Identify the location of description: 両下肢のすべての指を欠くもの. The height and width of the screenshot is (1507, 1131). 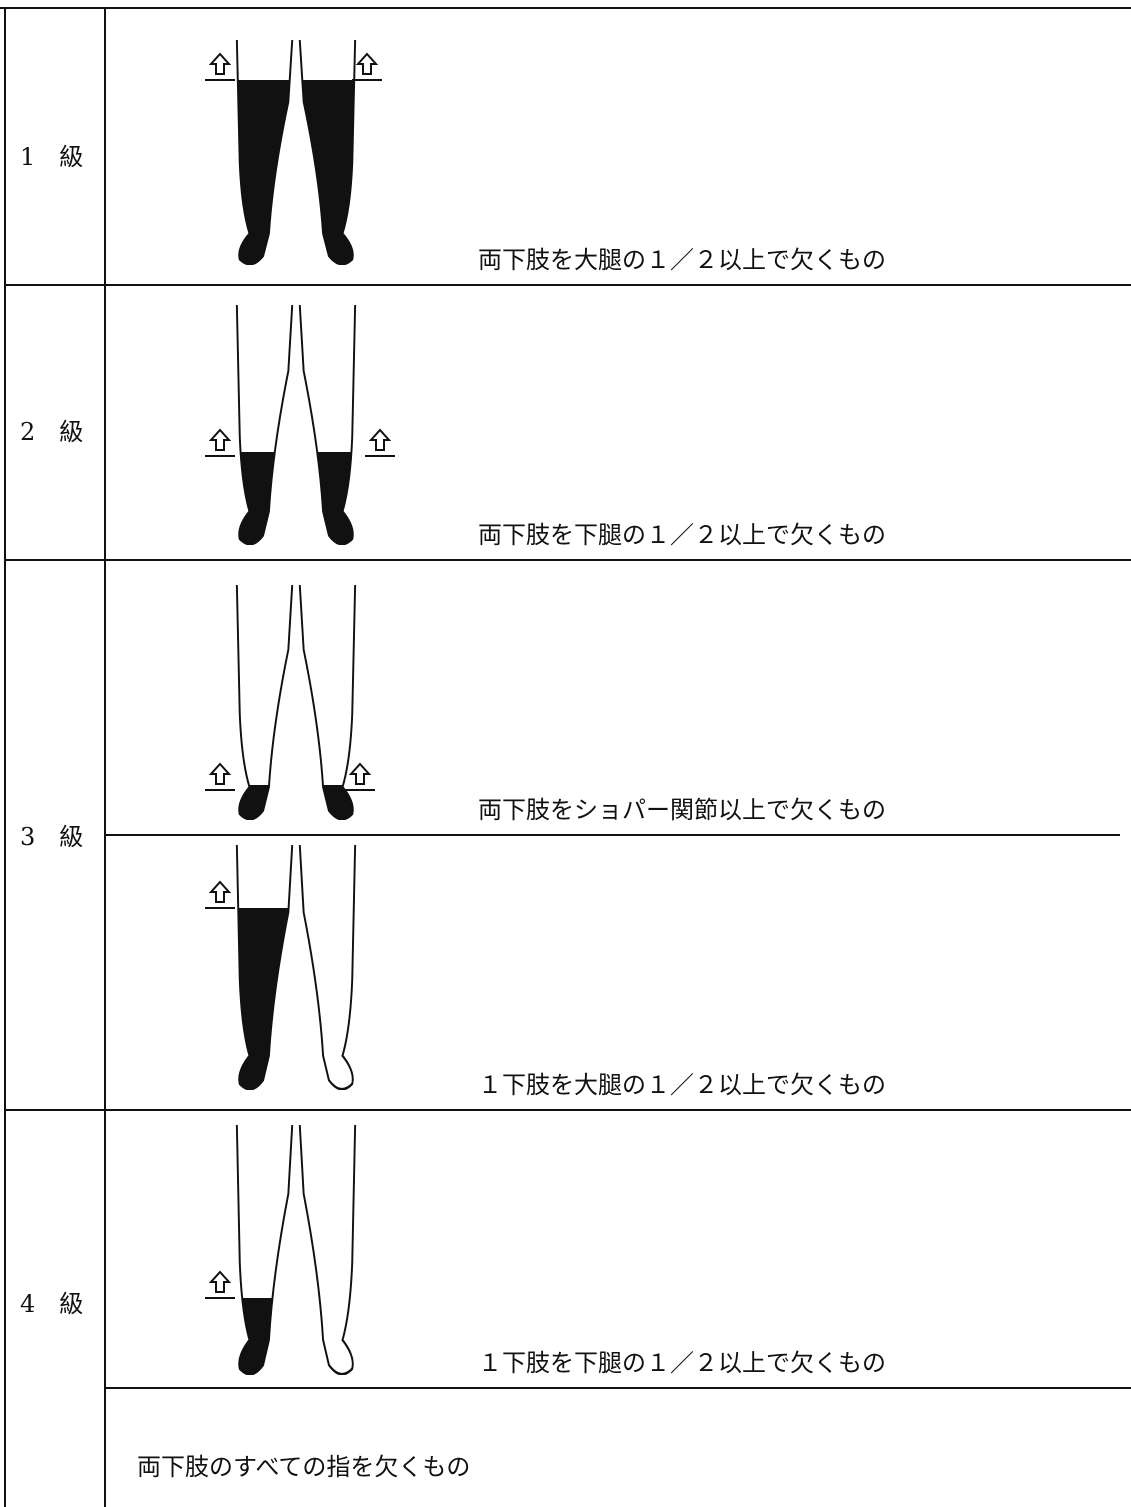
(303, 1467).